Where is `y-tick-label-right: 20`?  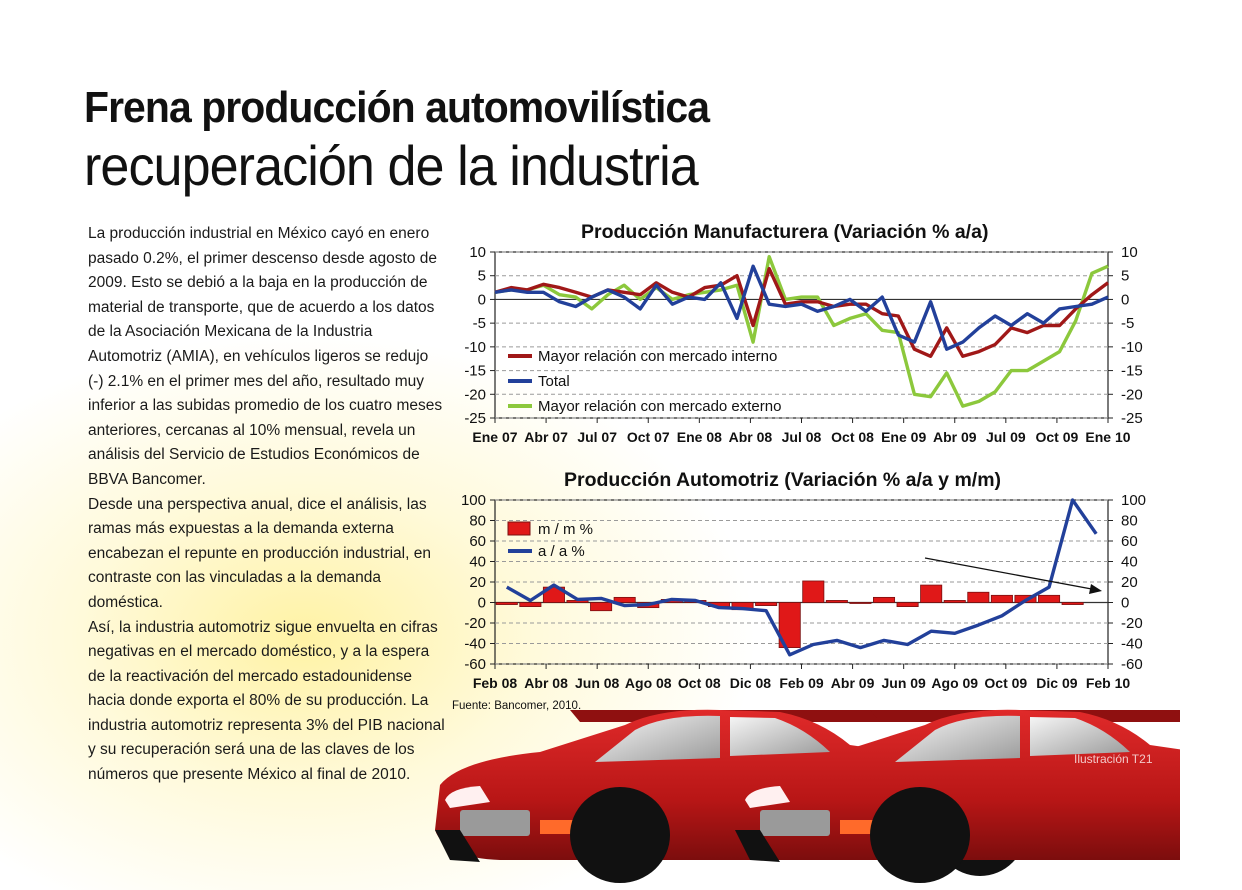 y-tick-label-right: 20 is located at coordinates (1129, 582).